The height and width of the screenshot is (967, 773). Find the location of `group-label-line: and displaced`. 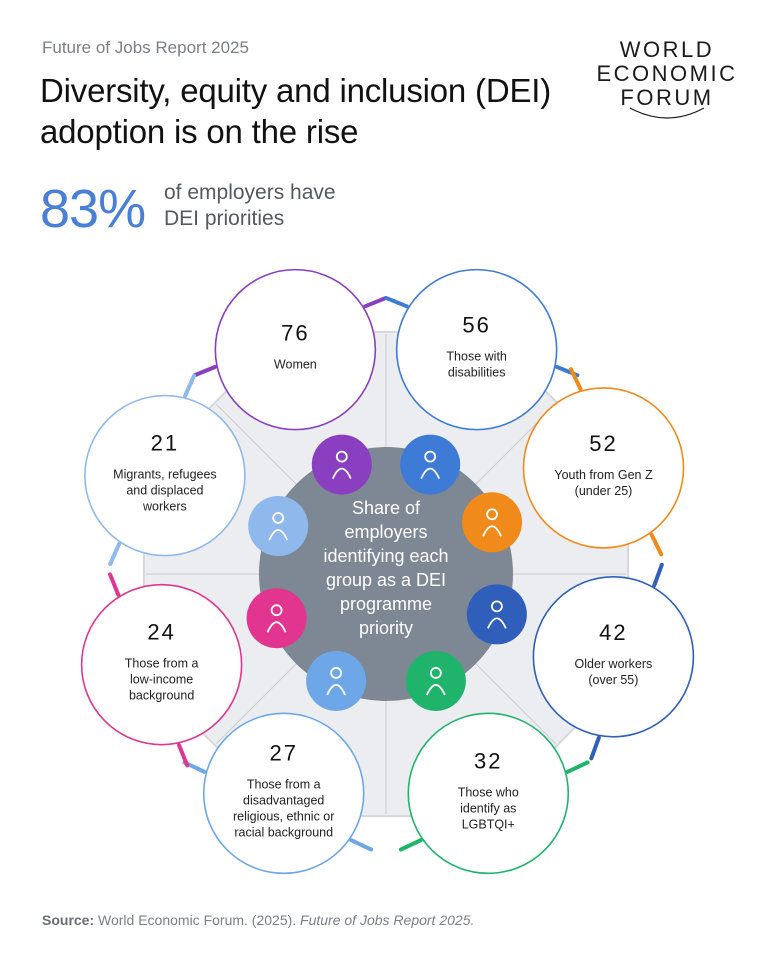

group-label-line: and displaced is located at coordinates (164, 491).